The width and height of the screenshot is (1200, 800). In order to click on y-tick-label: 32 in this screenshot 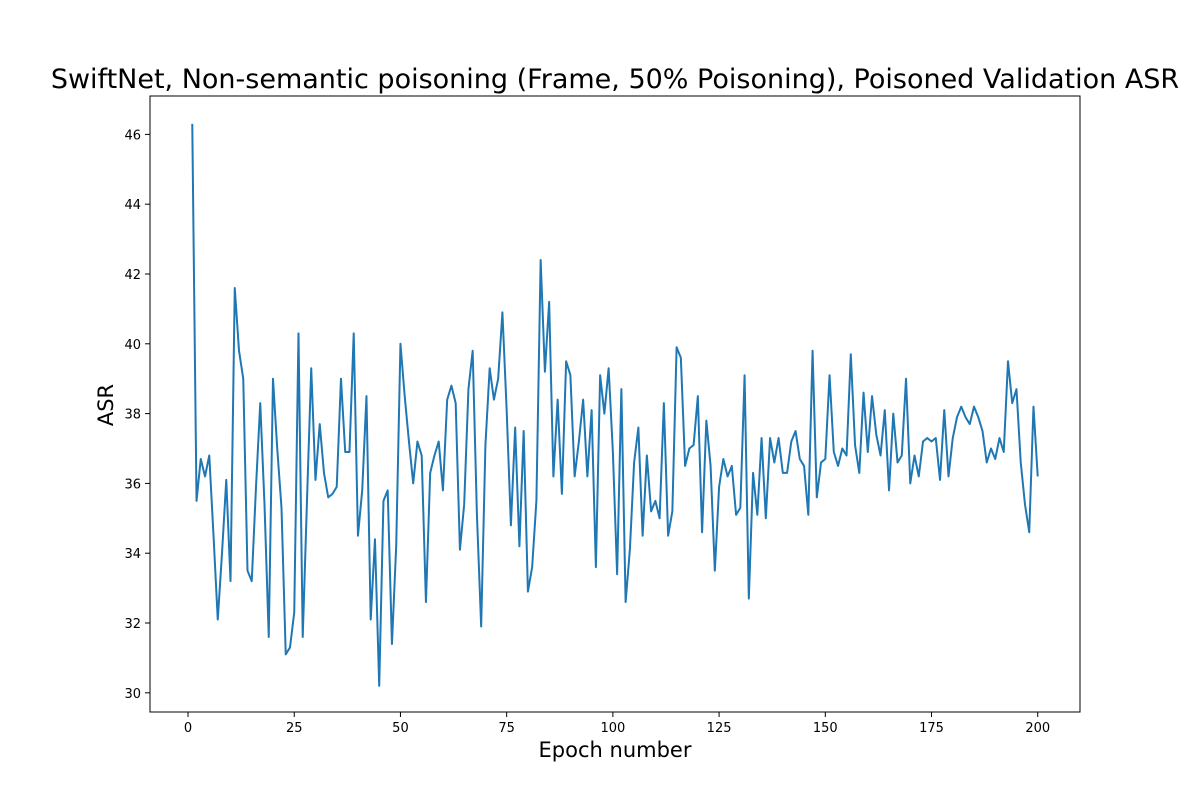, I will do `click(132, 624)`.